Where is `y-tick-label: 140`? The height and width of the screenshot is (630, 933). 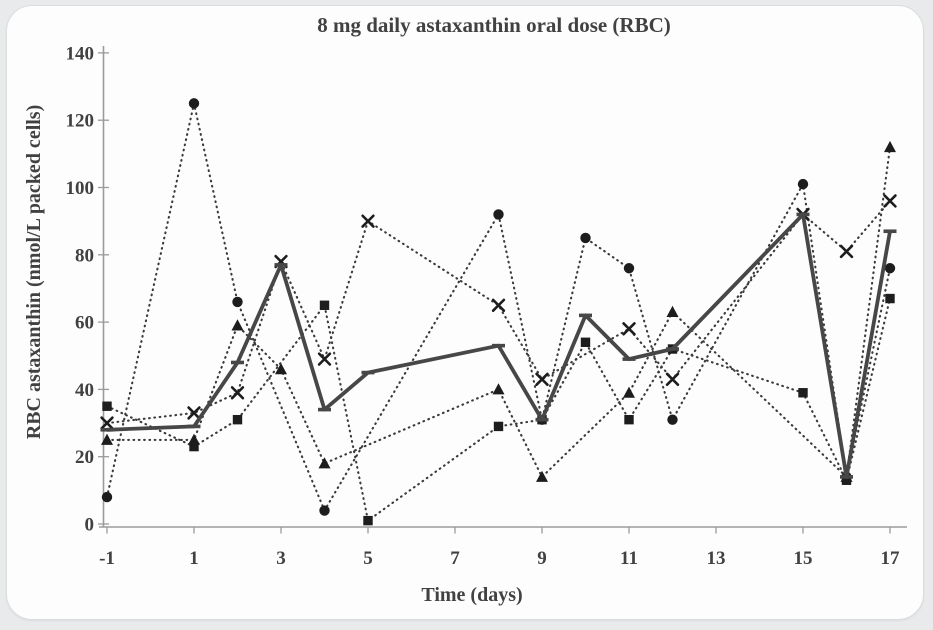
y-tick-label: 140 is located at coordinates (80, 53).